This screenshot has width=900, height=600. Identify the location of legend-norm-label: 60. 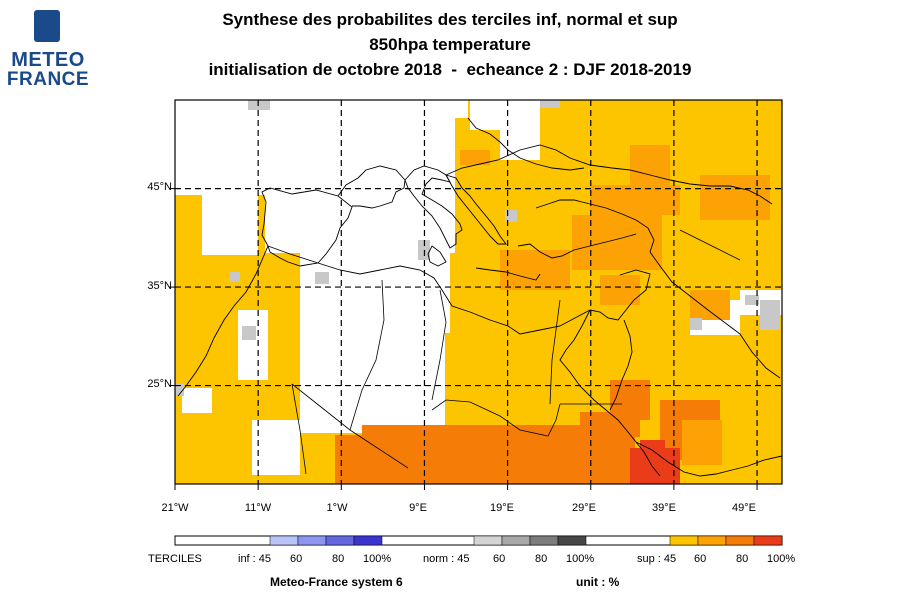
(499, 559).